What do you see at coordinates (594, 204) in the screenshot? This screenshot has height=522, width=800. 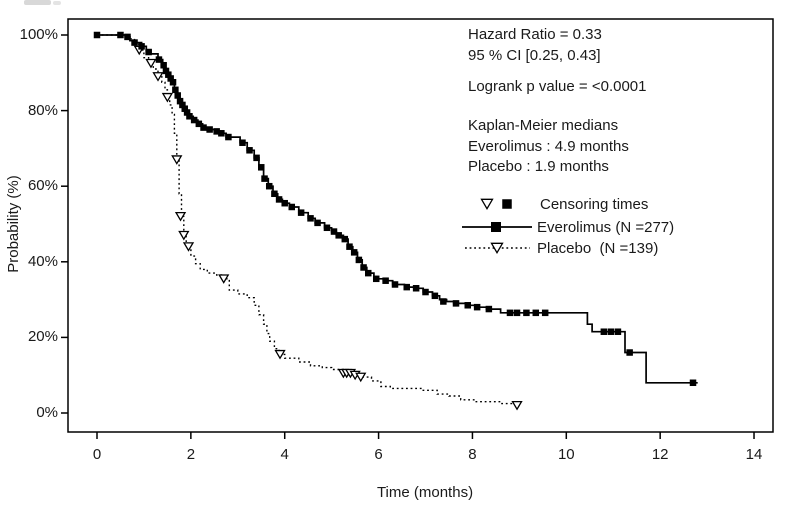 I see `legend-censoring-label: Censoring times` at bounding box center [594, 204].